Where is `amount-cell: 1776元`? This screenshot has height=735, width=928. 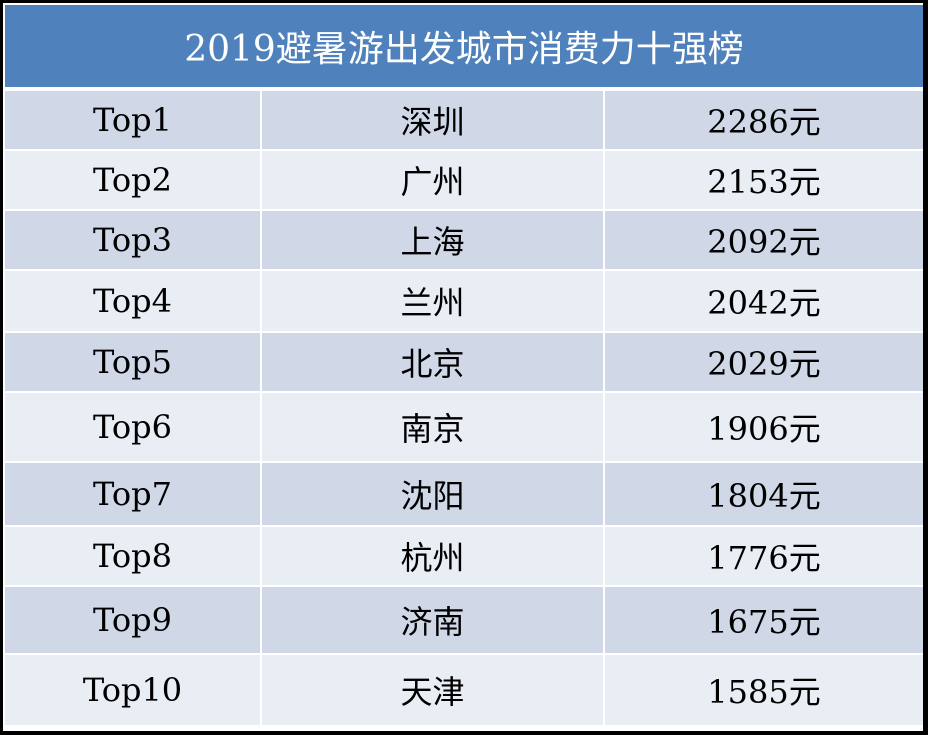
amount-cell: 1776元 is located at coordinates (764, 556).